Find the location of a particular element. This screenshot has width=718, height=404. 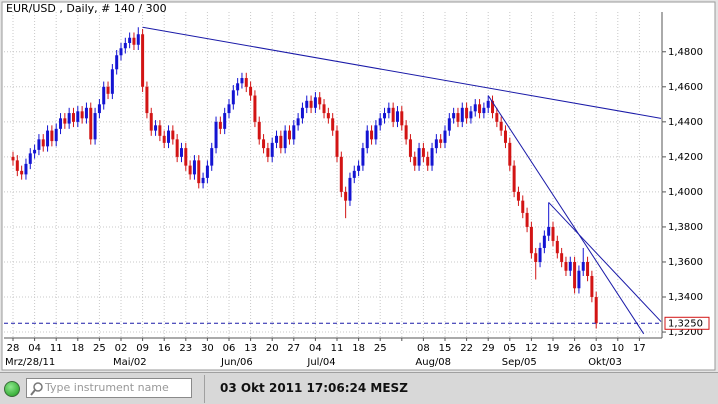

current-price-box is located at coordinates (687, 323).